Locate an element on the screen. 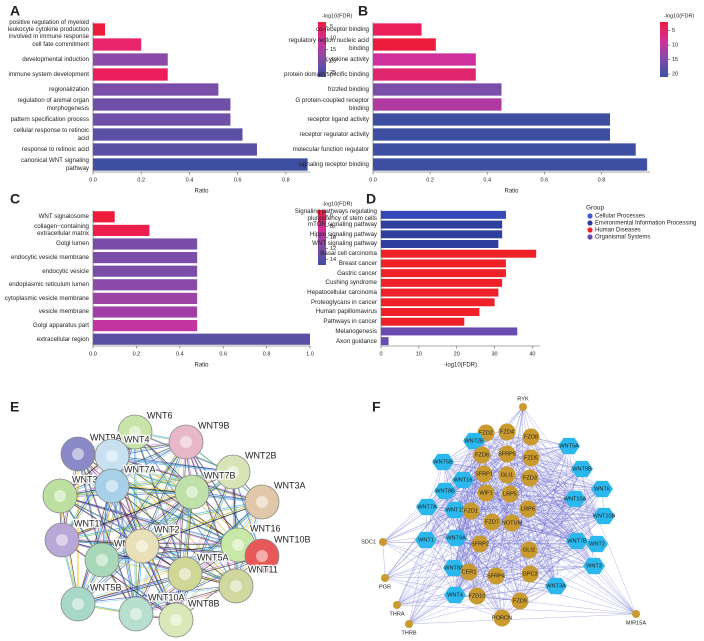 Image resolution: width=704 pixels, height=641 pixels. colorbar-title: -log10(FDR) is located at coordinates (337, 204).